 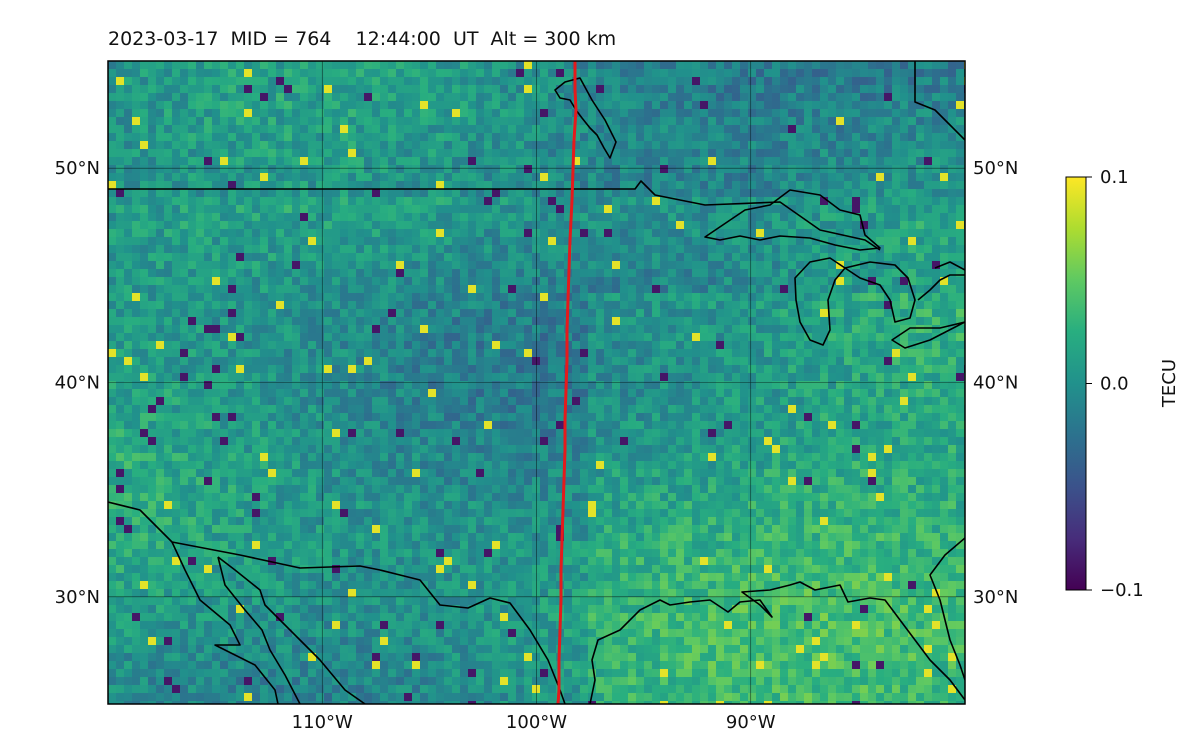 I want to click on lake-erie, so click(x=928, y=335).